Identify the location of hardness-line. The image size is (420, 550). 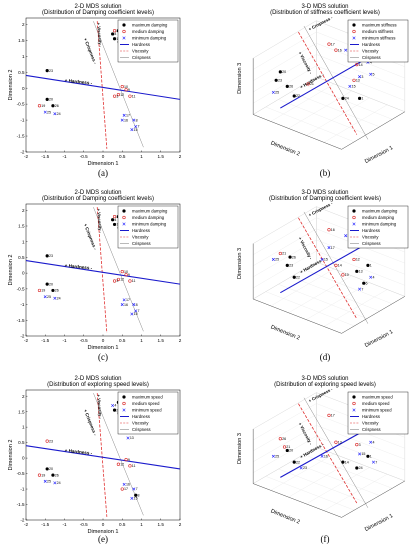
(103, 87).